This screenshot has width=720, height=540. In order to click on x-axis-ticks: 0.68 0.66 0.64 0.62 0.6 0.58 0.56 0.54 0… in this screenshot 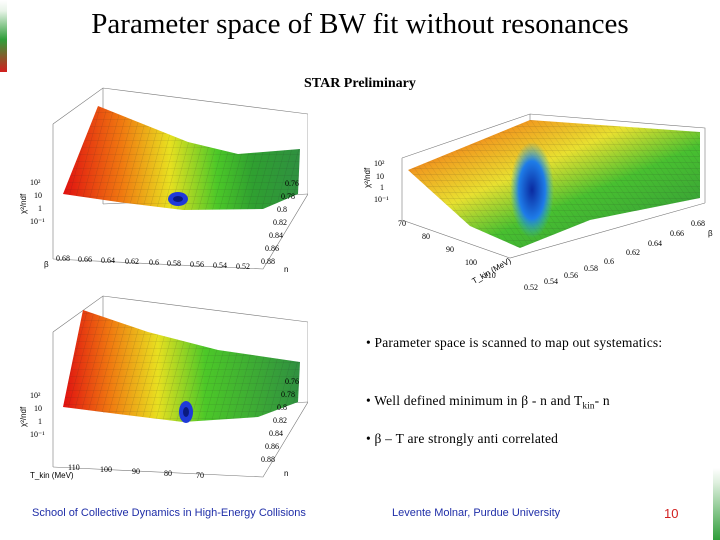, I will do `click(153, 262)`.